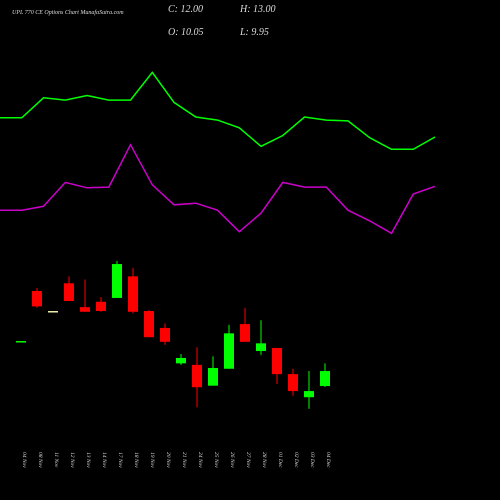 The image size is (500, 500). I want to click on x-tick-label: 20 Nov, so click(168, 460).